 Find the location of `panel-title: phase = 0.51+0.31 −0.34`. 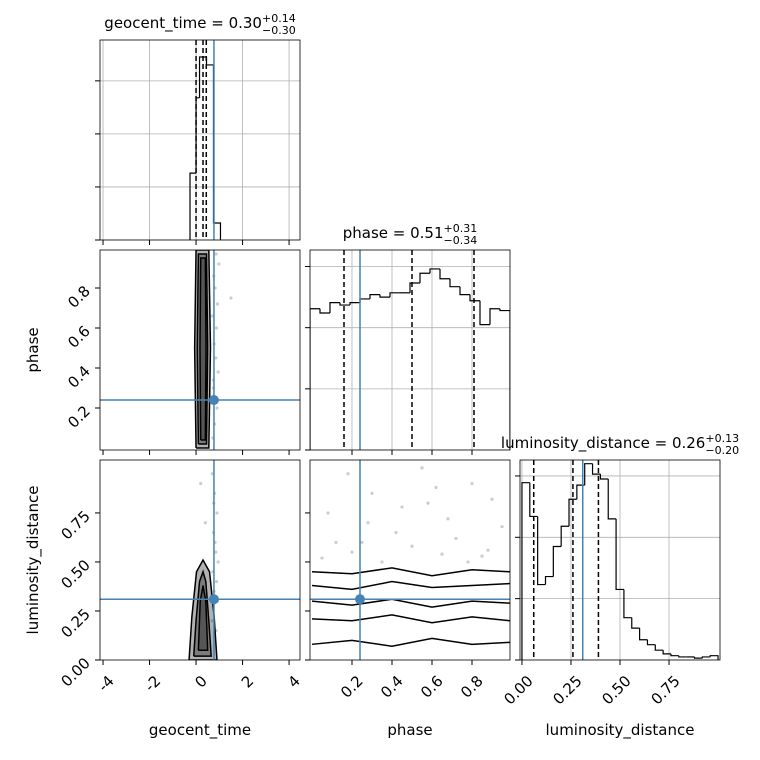

panel-title: phase = 0.51+0.31 −0.34 is located at coordinates (410, 234).